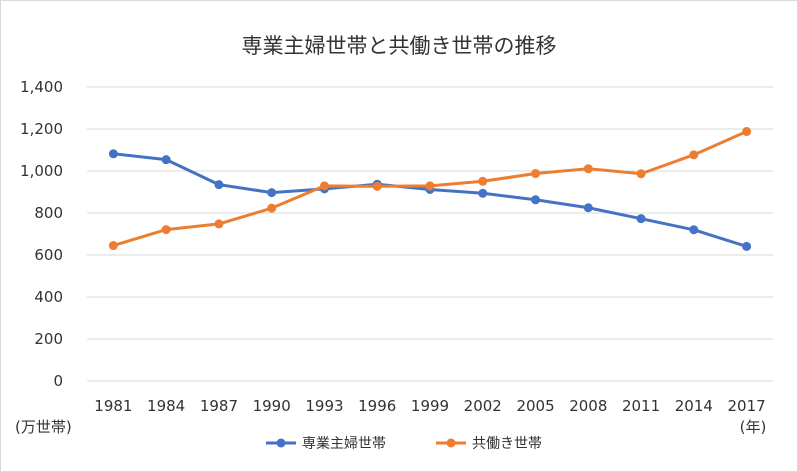 Image resolution: width=798 pixels, height=472 pixels. I want to click on y-tick-label: 1,400, so click(41, 87).